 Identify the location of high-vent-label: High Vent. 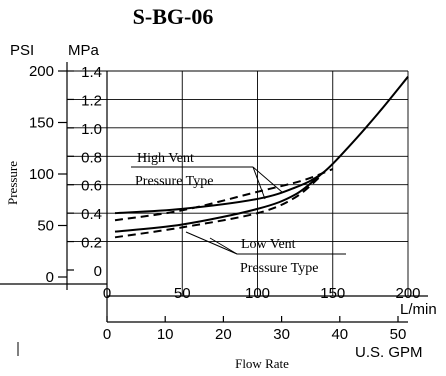
(165, 158).